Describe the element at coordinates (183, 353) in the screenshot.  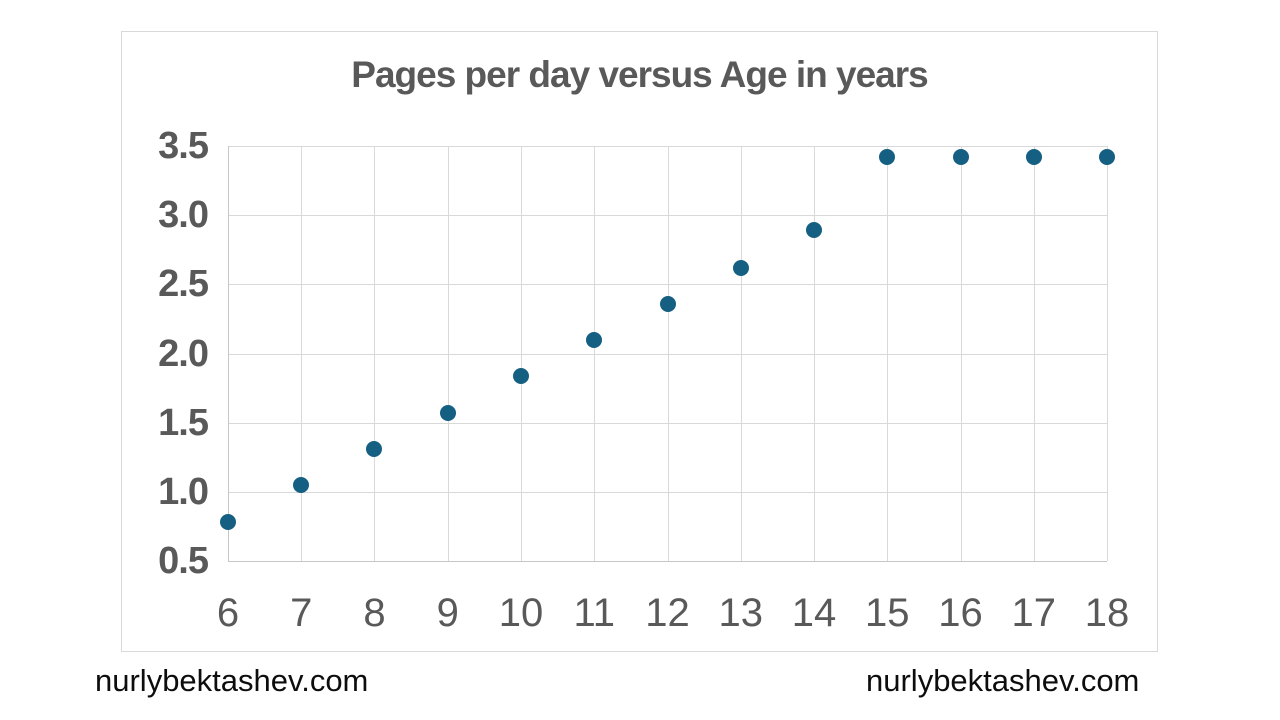
I see `y-axis-tick-label: 2.0` at that location.